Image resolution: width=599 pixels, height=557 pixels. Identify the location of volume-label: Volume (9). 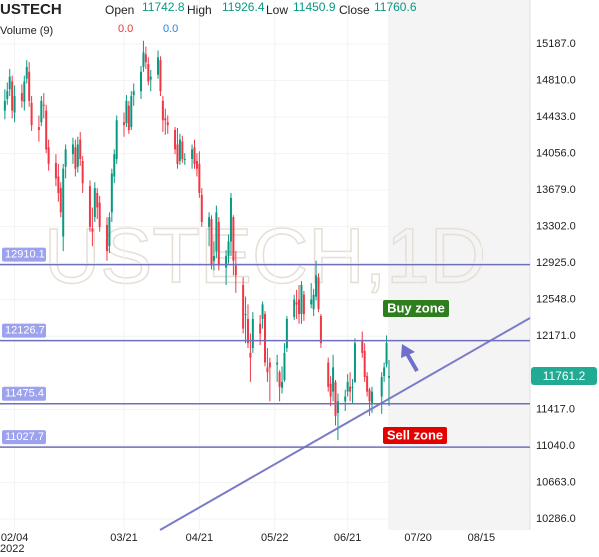
(26, 31).